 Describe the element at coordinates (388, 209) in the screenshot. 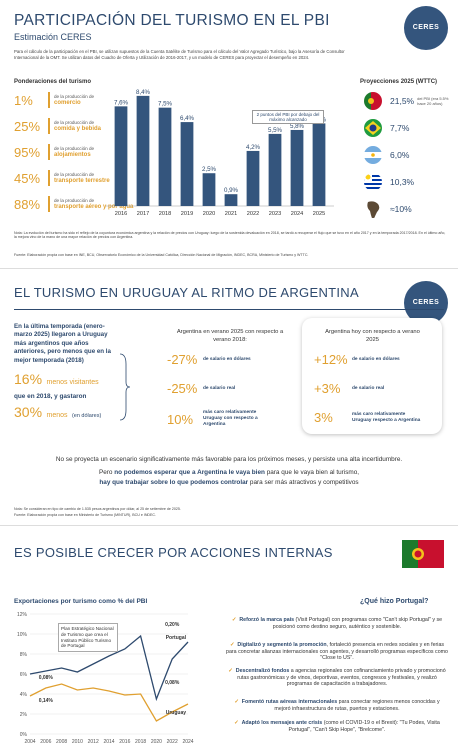

I see `proyeccion-row: ≈10%` at that location.